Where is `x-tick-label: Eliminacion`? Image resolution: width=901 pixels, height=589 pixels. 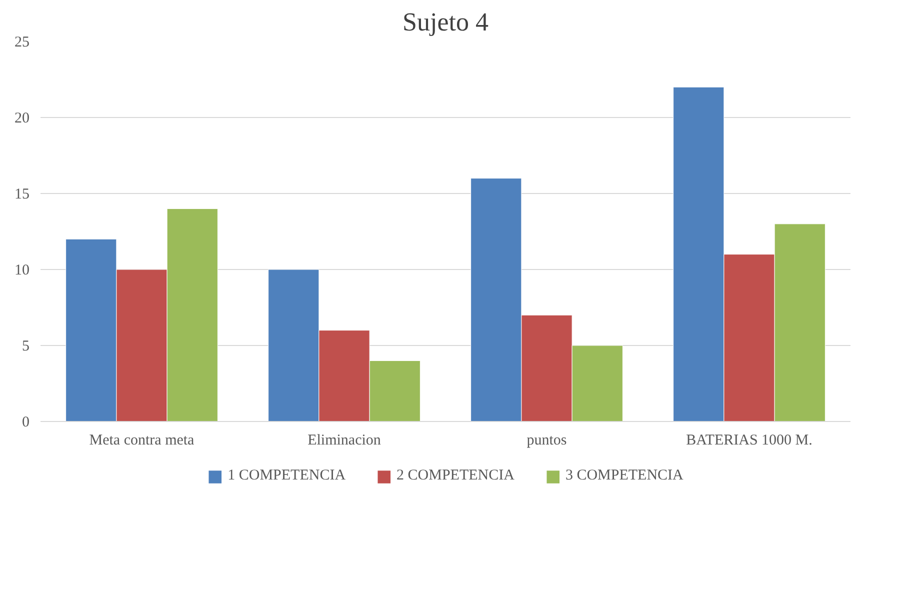 x-tick-label: Eliminacion is located at coordinates (345, 440).